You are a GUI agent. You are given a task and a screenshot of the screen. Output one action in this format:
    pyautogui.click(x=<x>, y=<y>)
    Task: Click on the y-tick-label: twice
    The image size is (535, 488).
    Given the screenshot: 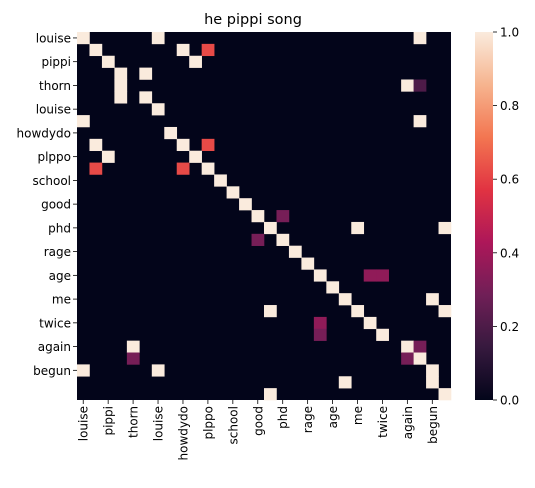 What is the action you would take?
    pyautogui.click(x=55, y=323)
    